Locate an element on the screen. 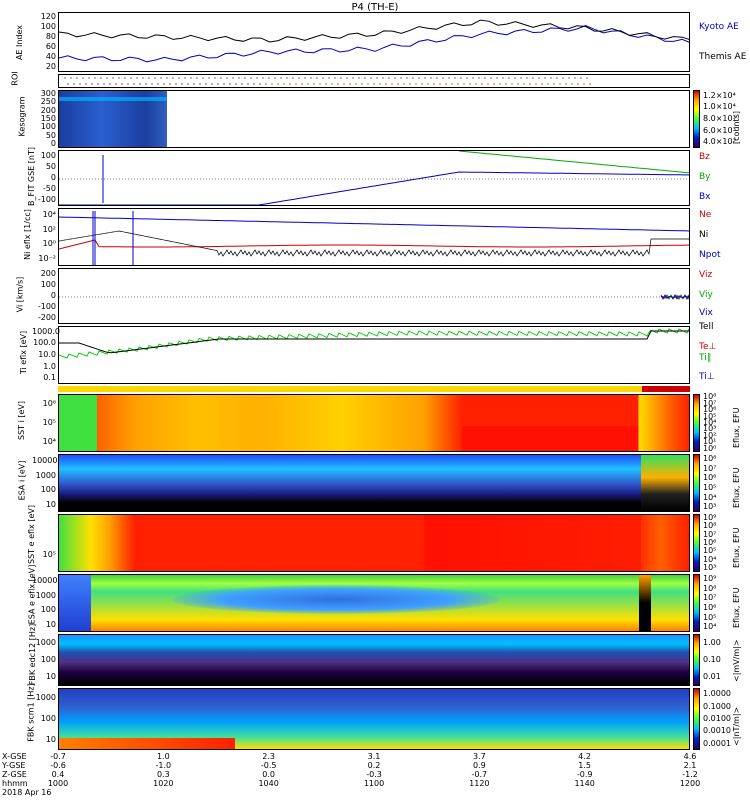  esa_i-colorbar-tick: 10⁶ is located at coordinates (710, 478).